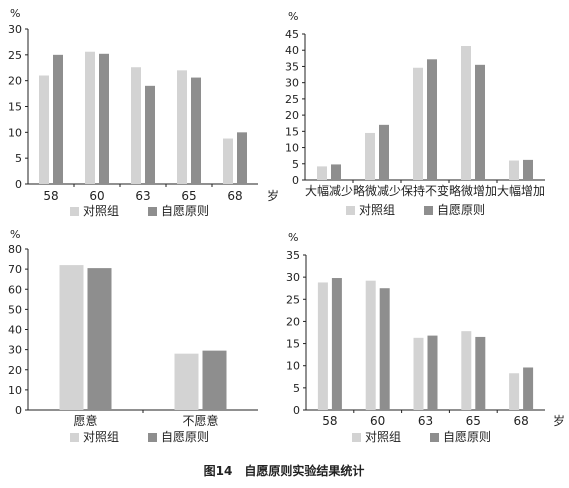 This screenshot has height=488, width=569. I want to click on chart4-legend-swatch-control, so click(356, 437).